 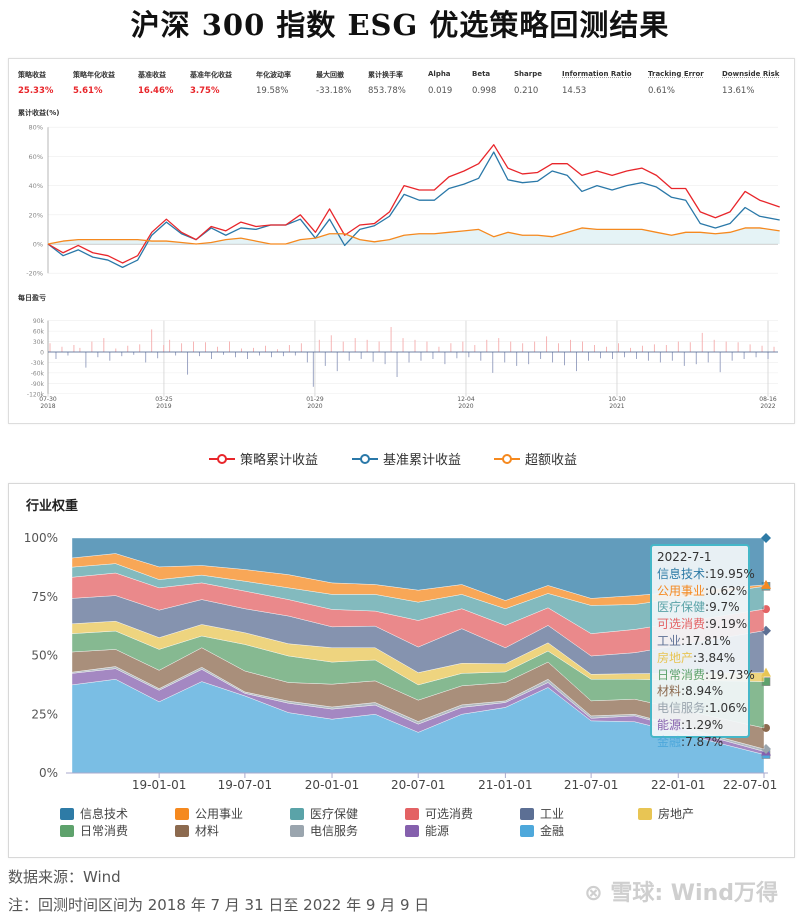 I want to click on tooltip-series-name: 工业, so click(x=669, y=640).